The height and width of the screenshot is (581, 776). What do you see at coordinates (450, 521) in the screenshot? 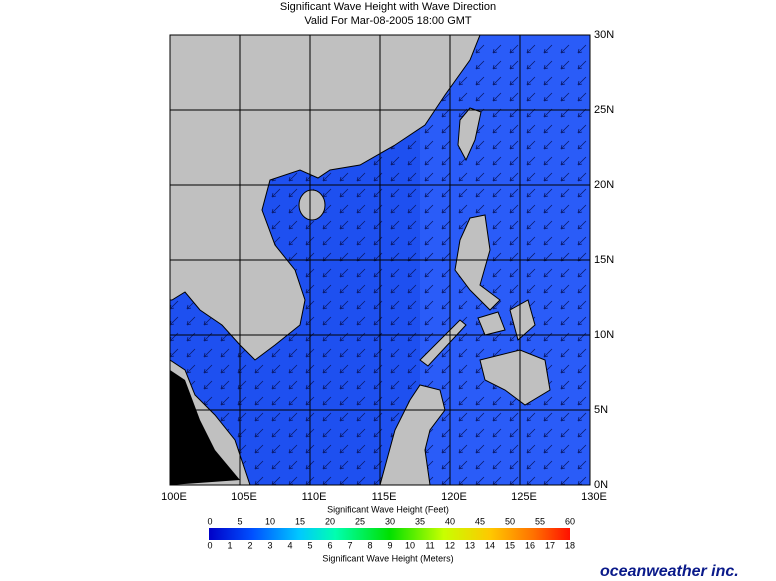
I see `feet-tick-label: 40` at bounding box center [450, 521].